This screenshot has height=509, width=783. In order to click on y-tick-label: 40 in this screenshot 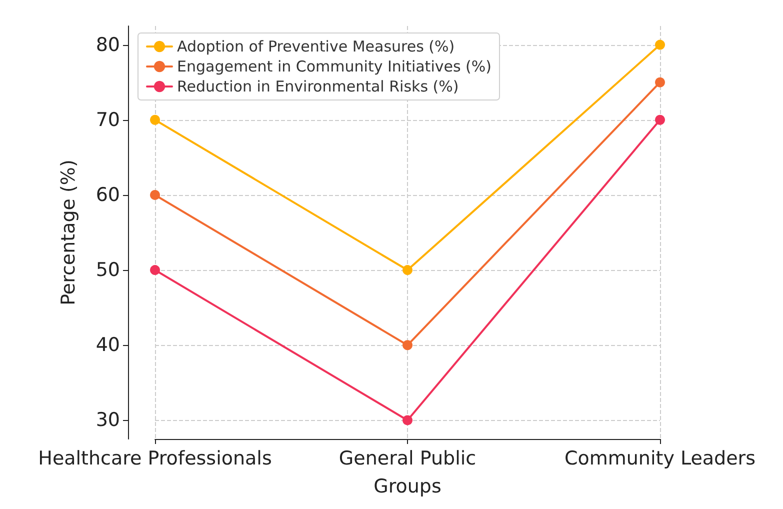, I will do `click(108, 345)`.